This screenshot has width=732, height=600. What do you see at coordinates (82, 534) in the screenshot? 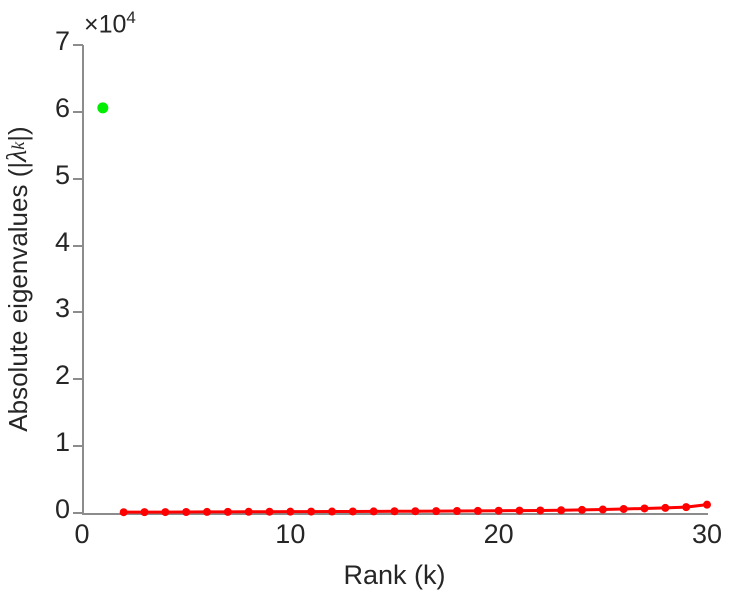
I see `x-tick-label: 0` at bounding box center [82, 534].